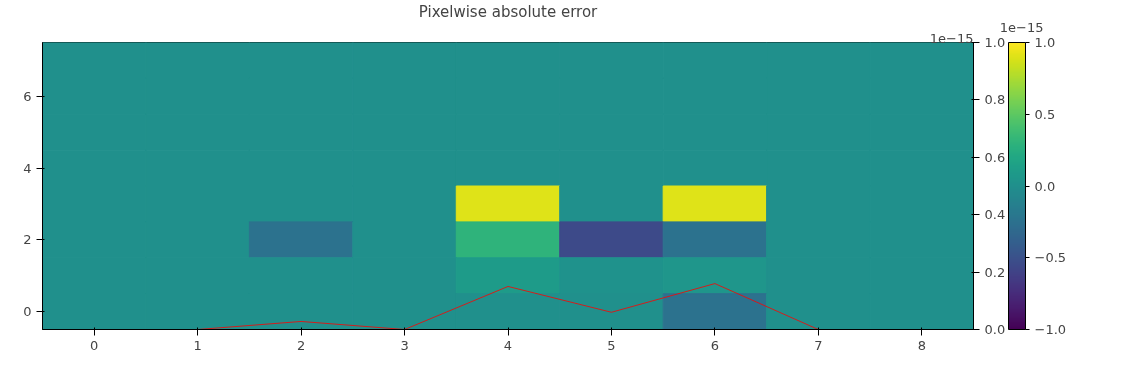  Describe the element at coordinates (995, 272) in the screenshot. I see `y2-tick-label: 0.2` at that location.